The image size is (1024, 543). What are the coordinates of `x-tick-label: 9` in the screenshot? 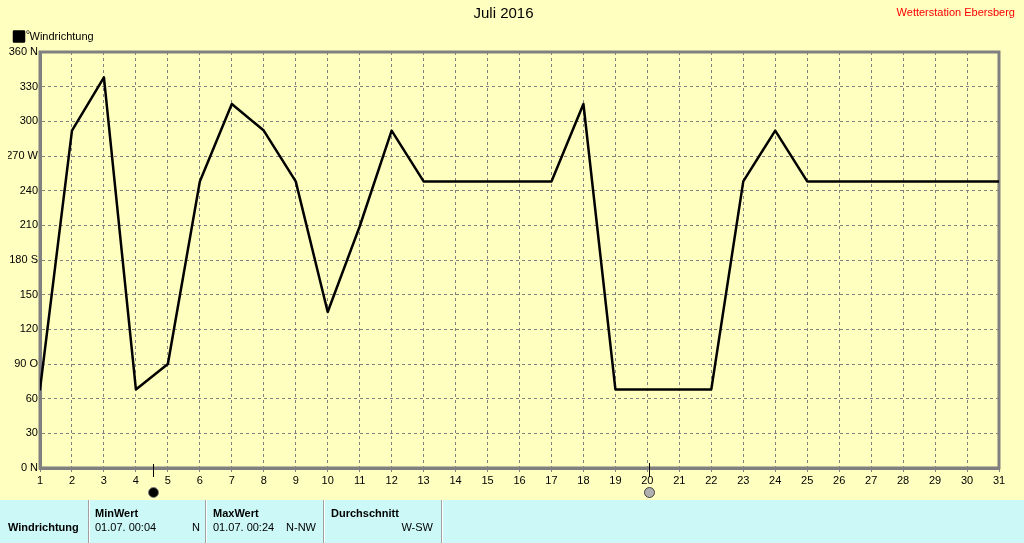 It's located at (295, 479).